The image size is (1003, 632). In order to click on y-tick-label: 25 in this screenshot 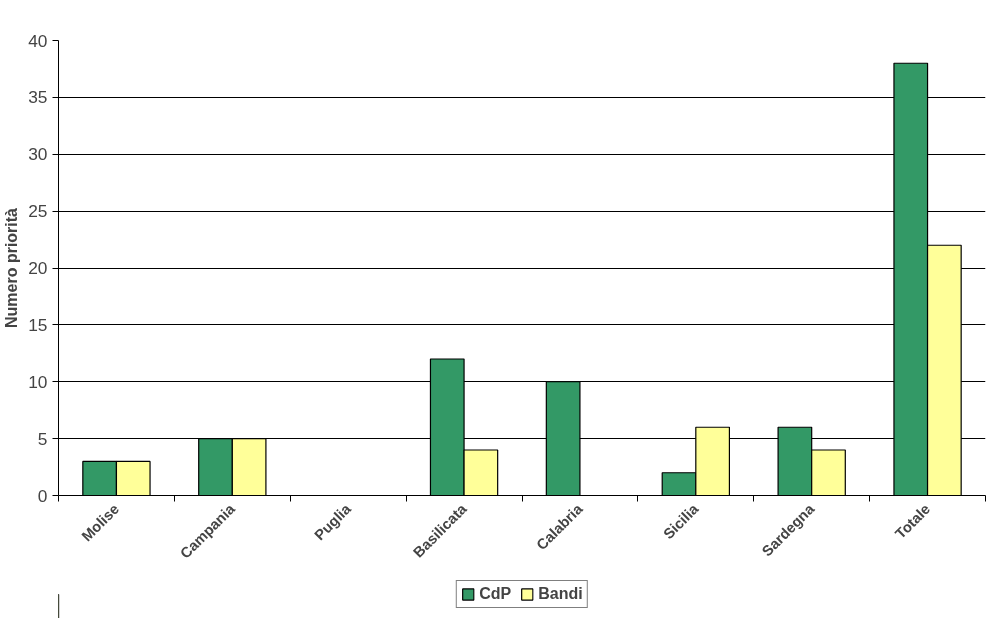, I will do `click(38, 211)`.